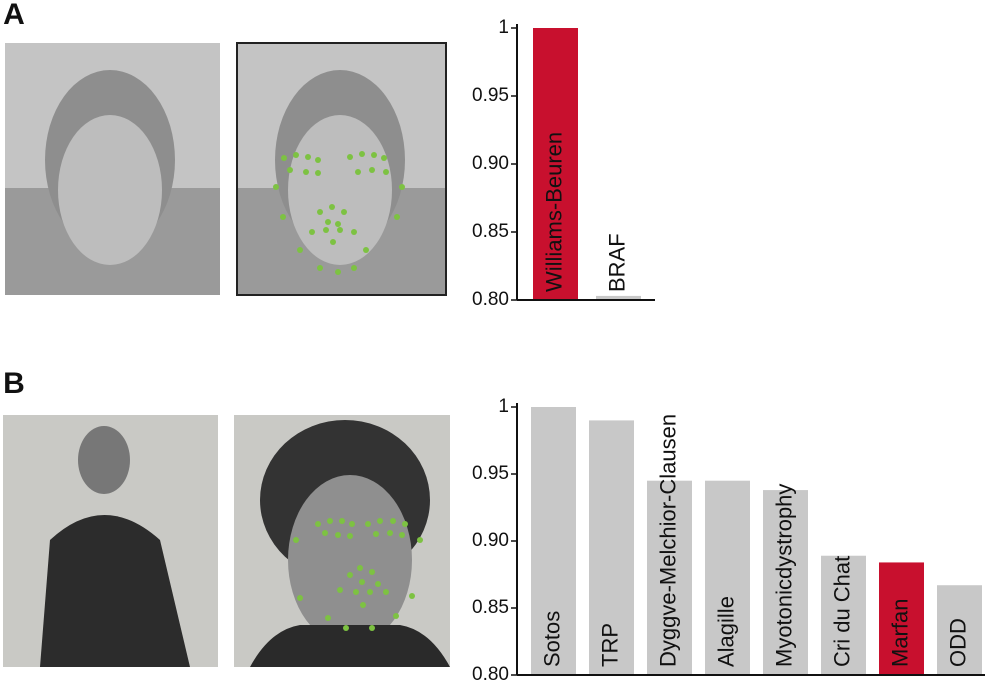  What do you see at coordinates (609, 645) in the screenshot?
I see `category-label: TRP` at bounding box center [609, 645].